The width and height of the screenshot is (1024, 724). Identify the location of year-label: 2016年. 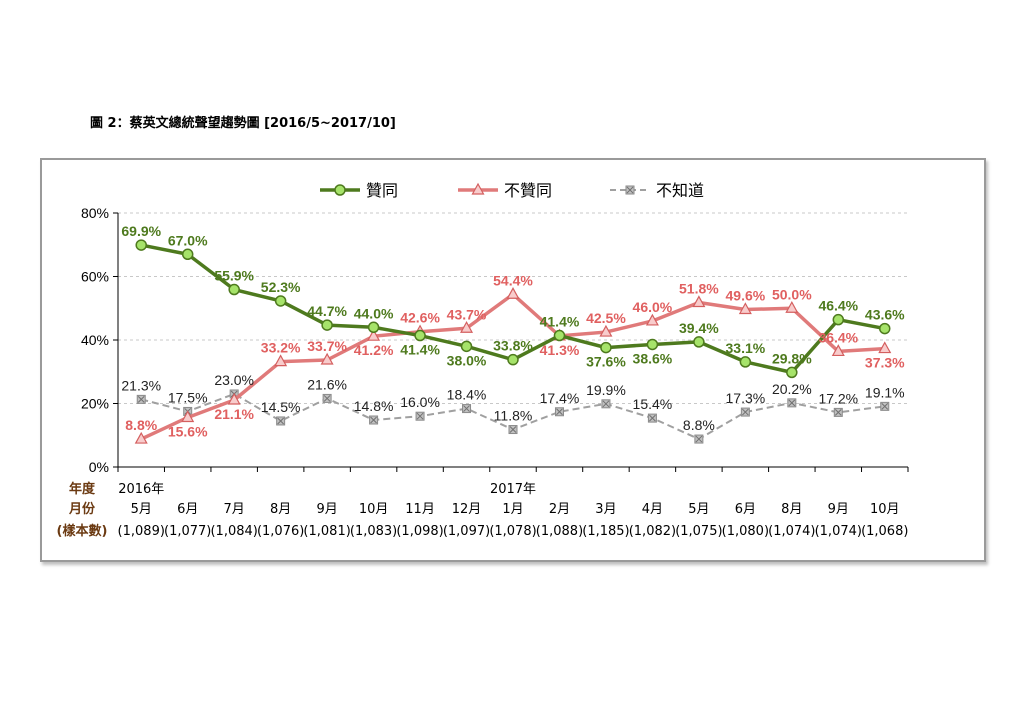
(141, 489).